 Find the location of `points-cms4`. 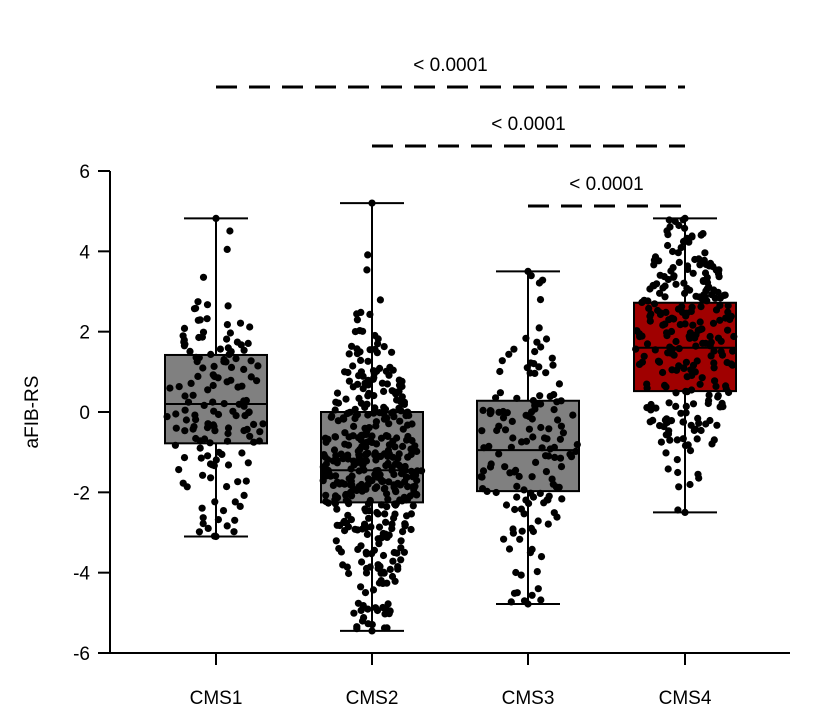

points-cms4 is located at coordinates (685, 365).